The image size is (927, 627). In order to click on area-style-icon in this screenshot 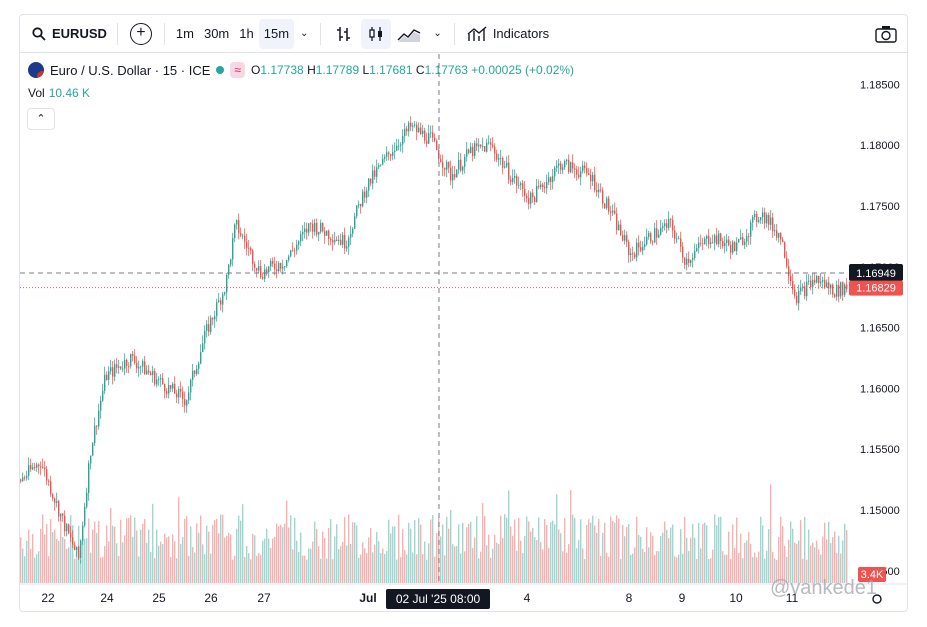, I will do `click(409, 34)`.